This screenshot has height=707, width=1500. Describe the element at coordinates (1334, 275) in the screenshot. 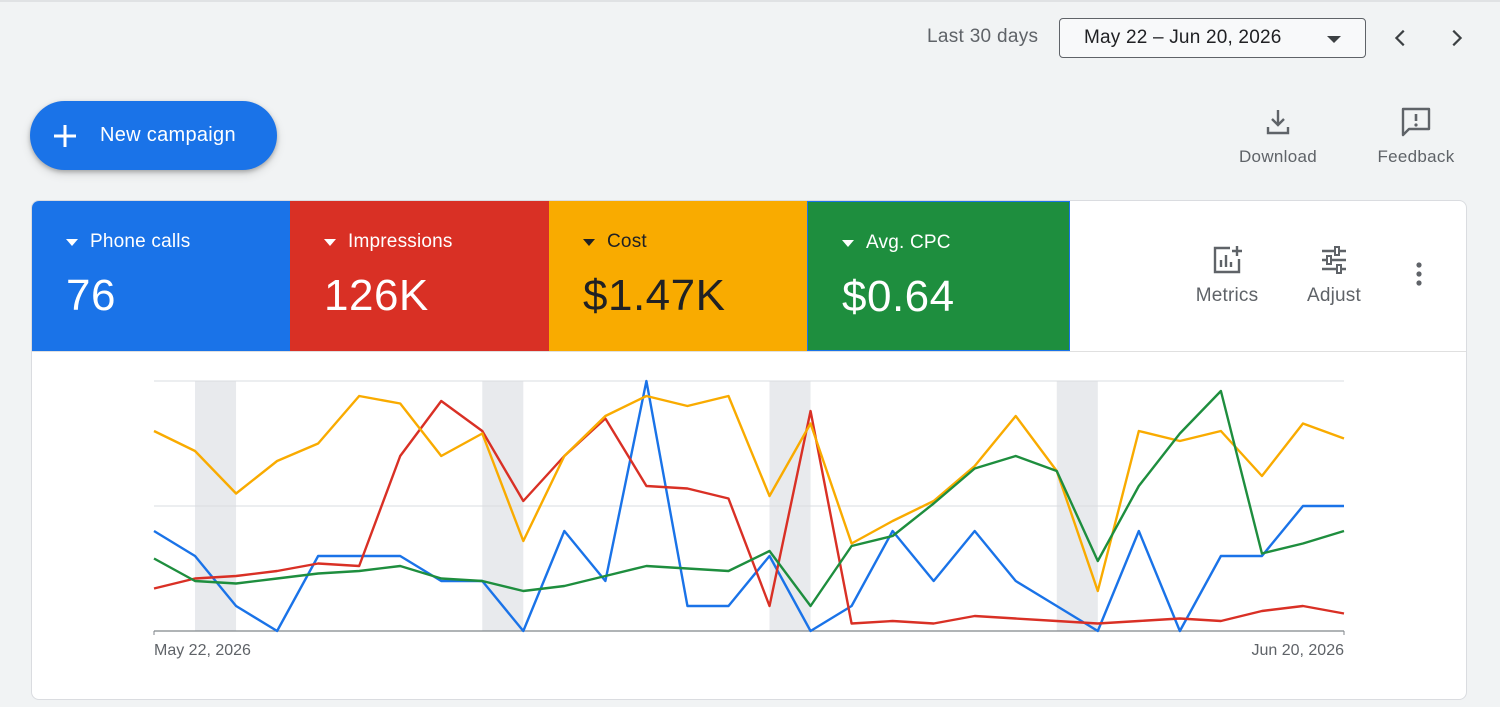

I see `adjust-button: Adjust` at that location.